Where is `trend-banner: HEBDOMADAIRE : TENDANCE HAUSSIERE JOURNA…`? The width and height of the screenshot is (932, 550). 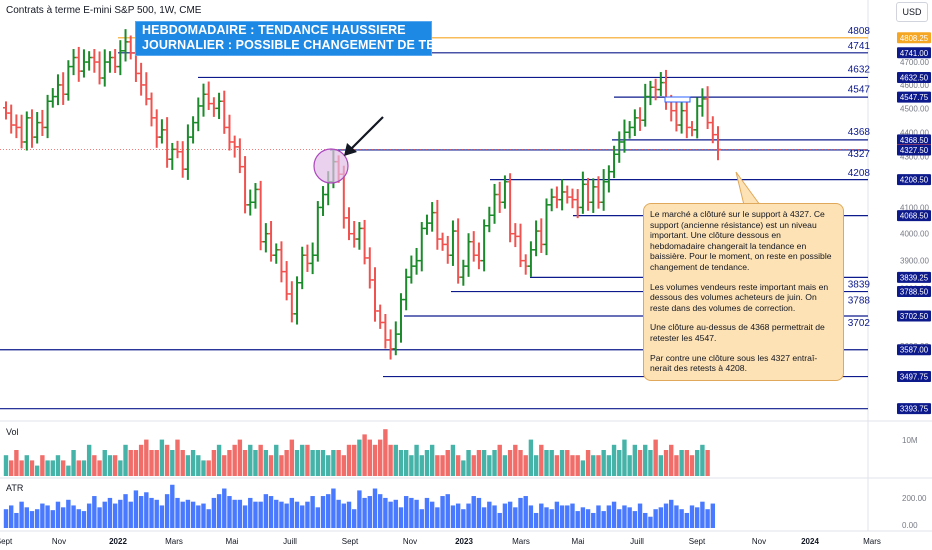 trend-banner: HEBDOMADAIRE : TENDANCE HAUSSIERE JOURNA… is located at coordinates (312, 38).